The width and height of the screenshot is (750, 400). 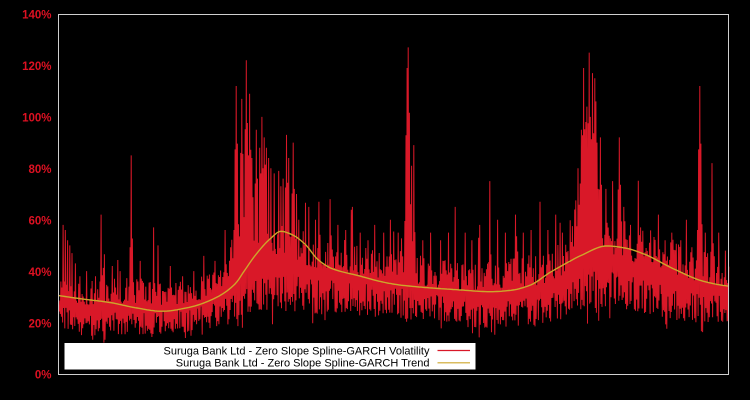 What do you see at coordinates (36, 67) in the screenshot?
I see `svg-text: 120%` at bounding box center [36, 67].